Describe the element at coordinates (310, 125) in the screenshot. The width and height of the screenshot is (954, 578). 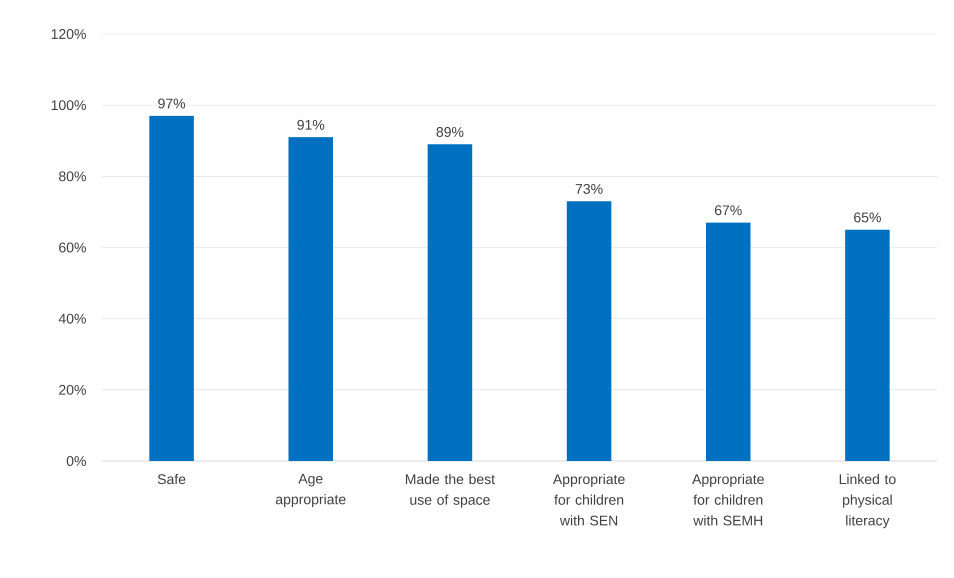
I see `data-label: 91%` at that location.